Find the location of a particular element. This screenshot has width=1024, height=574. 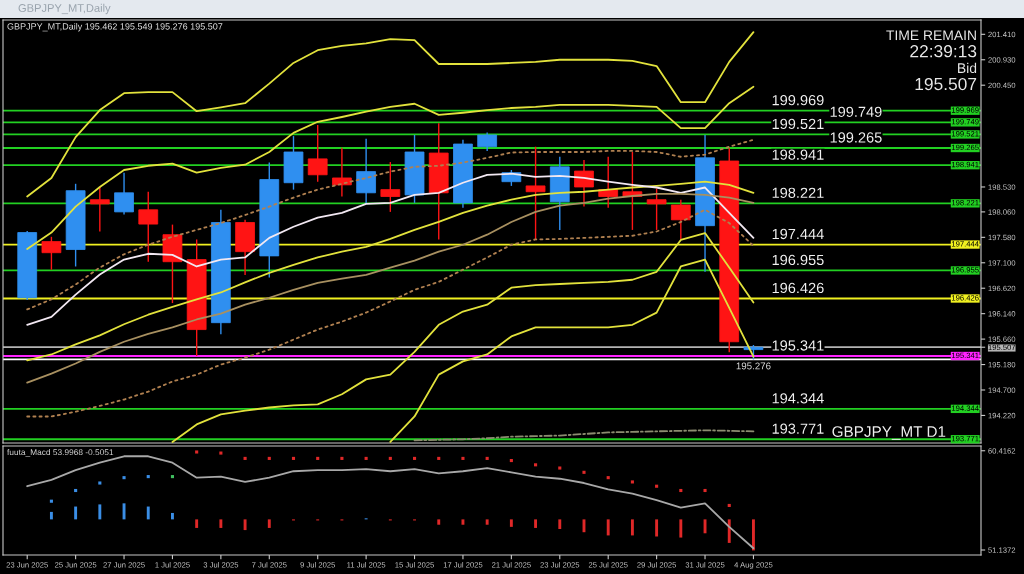

text: 199.969 is located at coordinates (798, 100).